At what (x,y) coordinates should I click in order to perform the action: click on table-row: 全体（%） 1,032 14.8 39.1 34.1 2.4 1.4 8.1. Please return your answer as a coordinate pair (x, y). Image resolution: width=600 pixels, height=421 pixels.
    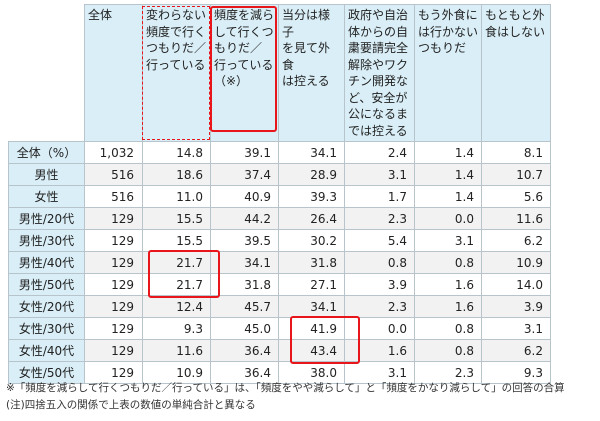
    Looking at the image, I should click on (279, 152).